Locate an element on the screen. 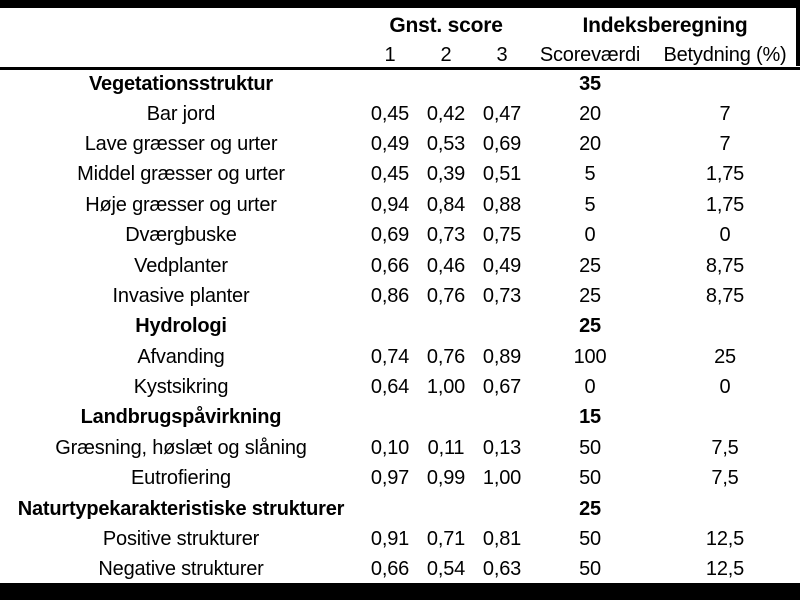  row-label-cell: Kystsikring is located at coordinates (181, 387).